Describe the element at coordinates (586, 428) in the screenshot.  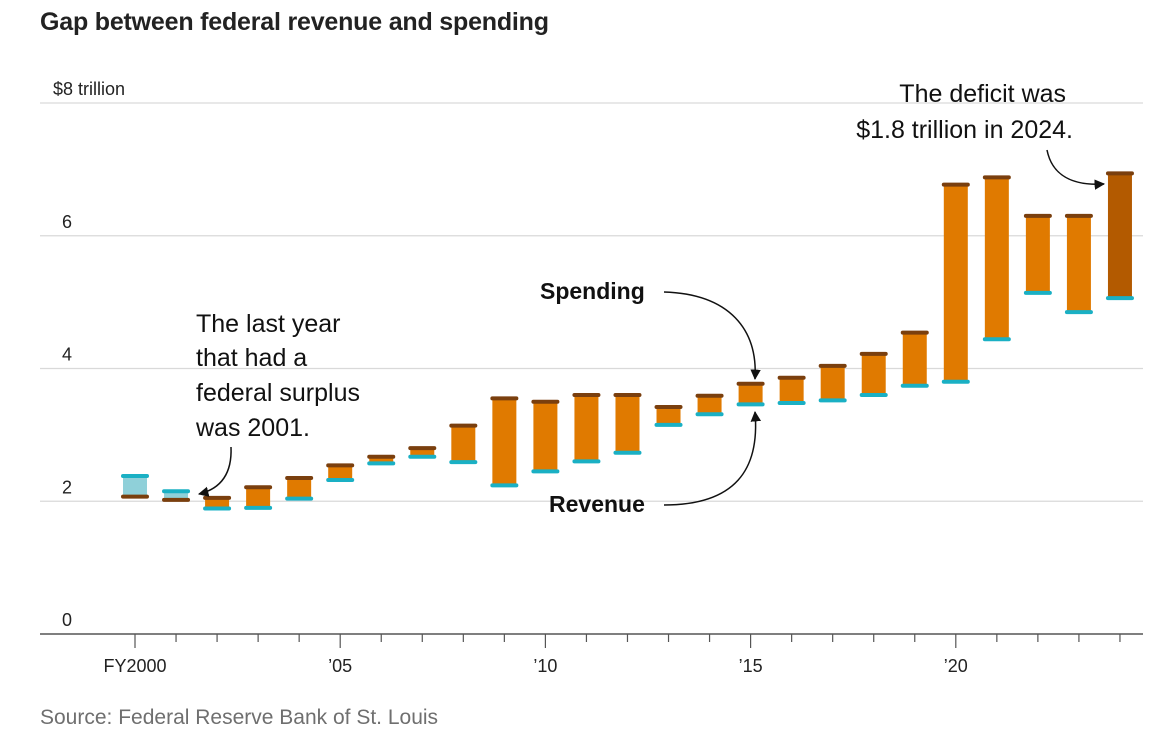
I see `year-bar-2011` at that location.